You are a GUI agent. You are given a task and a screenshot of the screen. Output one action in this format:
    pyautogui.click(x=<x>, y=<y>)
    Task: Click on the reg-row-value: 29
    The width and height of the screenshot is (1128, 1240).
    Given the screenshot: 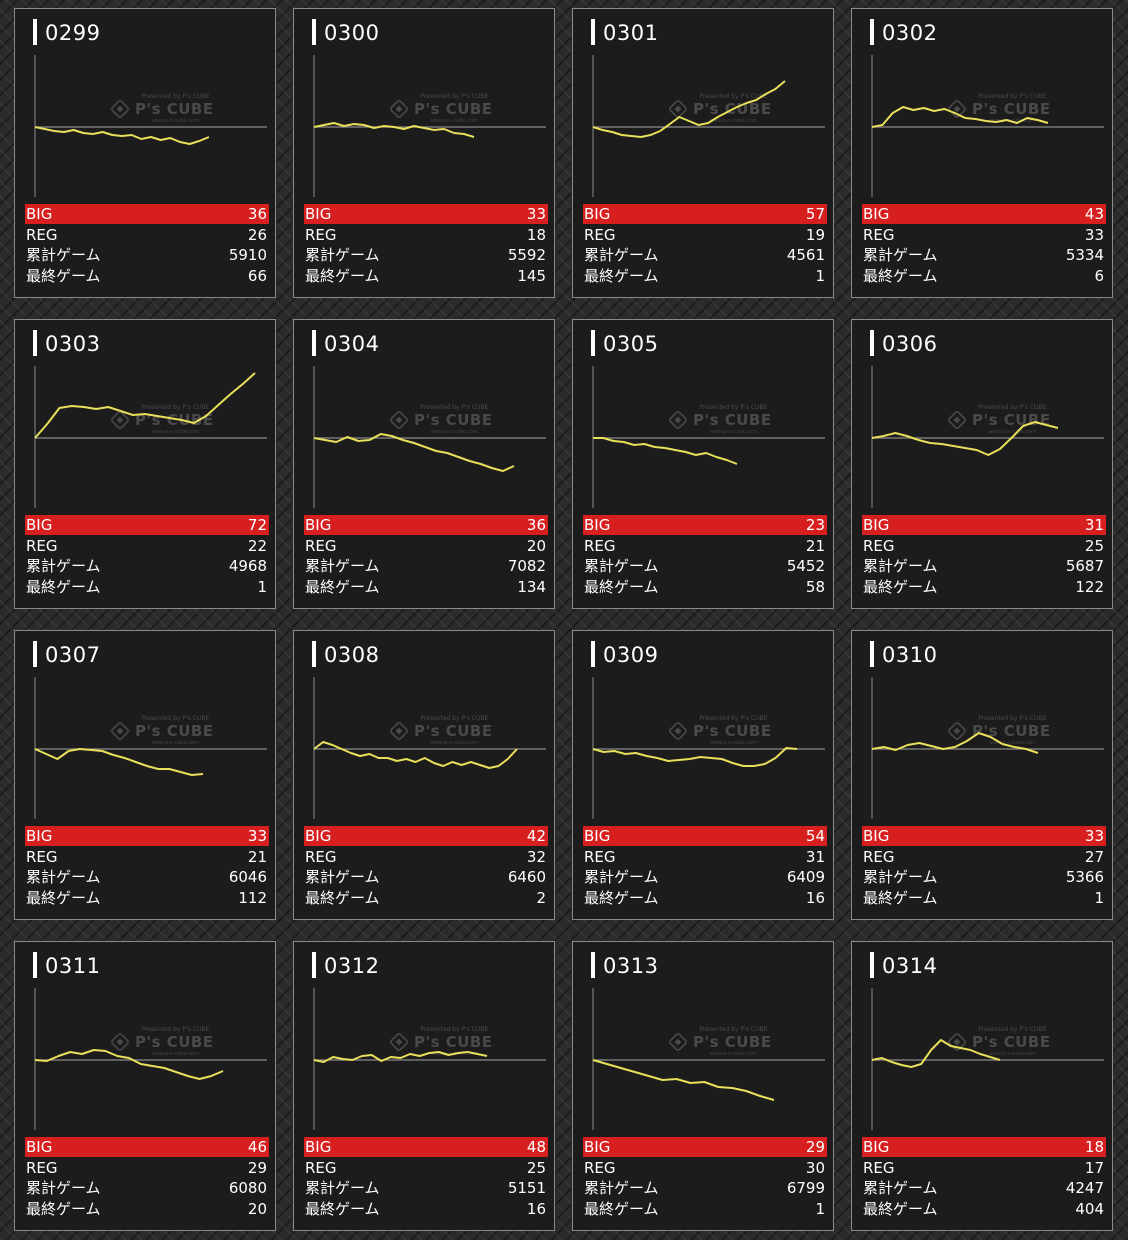 What is the action you would take?
    pyautogui.click(x=257, y=1168)
    